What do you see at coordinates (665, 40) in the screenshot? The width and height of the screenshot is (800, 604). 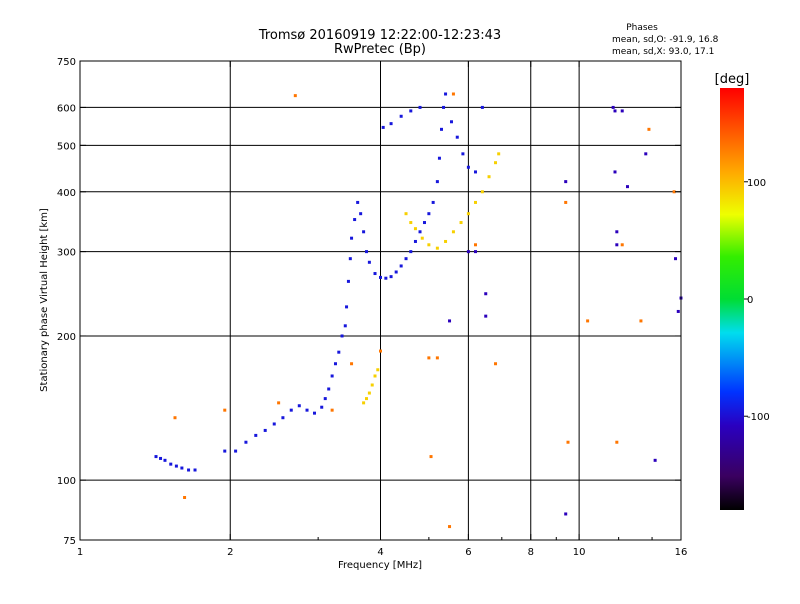 I see `legend-line-o: mean, sd,O: -91.9, 16.8` at bounding box center [665, 40].